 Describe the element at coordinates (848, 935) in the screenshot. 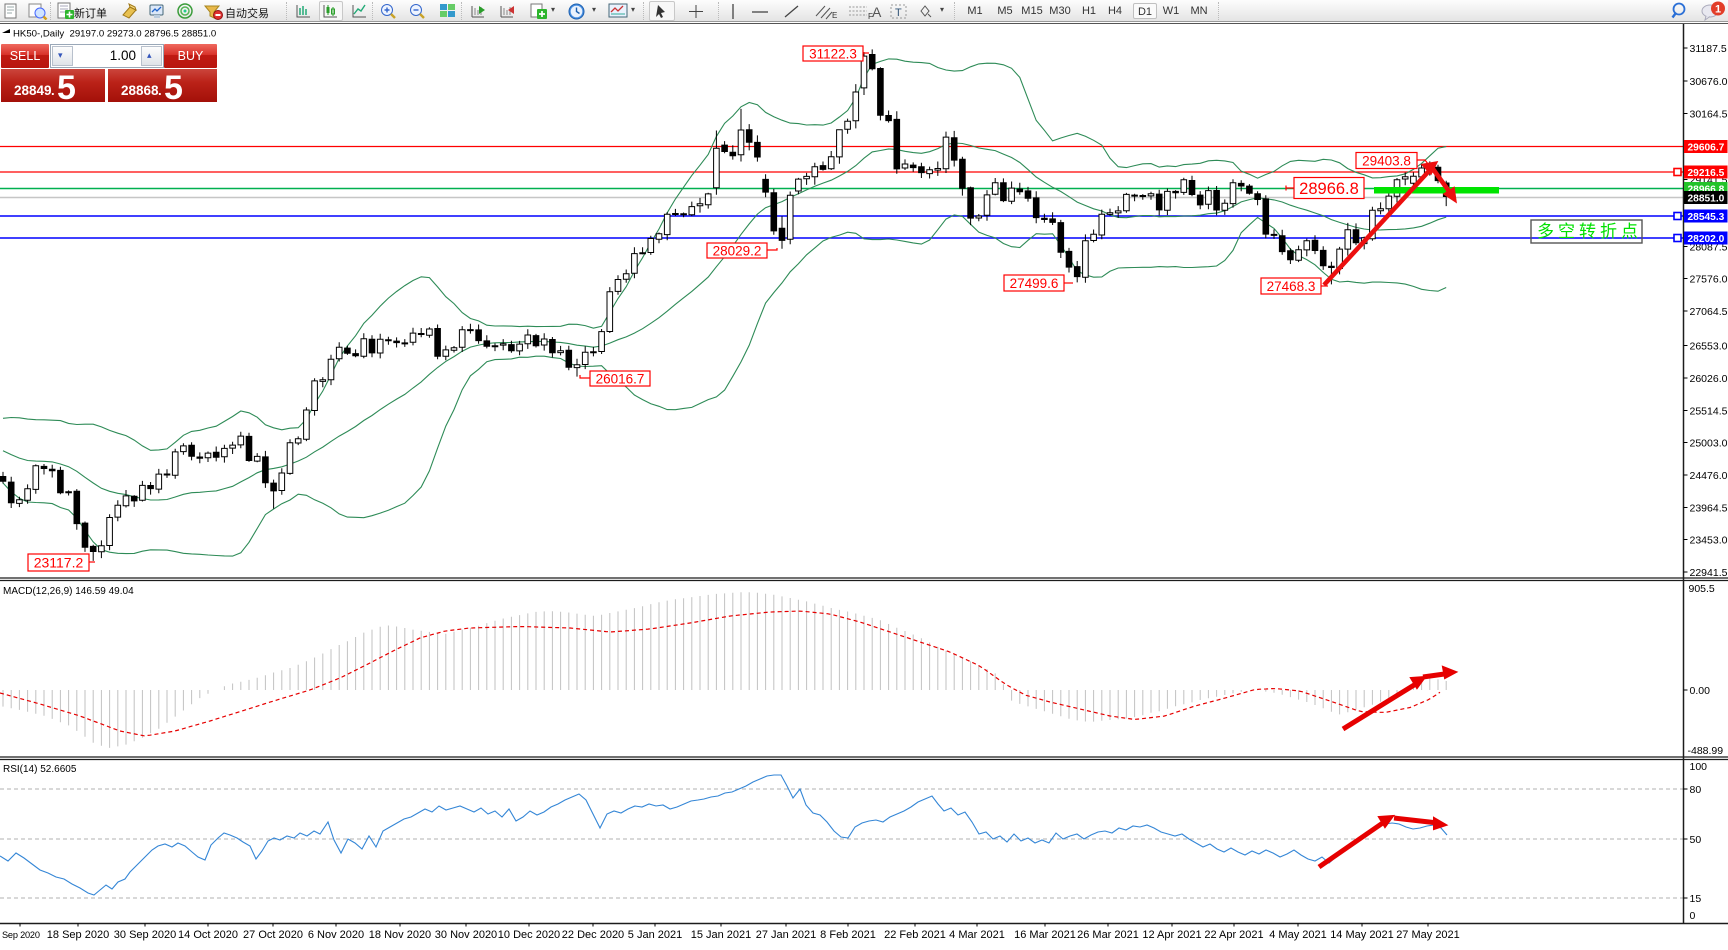

I see `svg-text: 8 Feb 2021` at that location.